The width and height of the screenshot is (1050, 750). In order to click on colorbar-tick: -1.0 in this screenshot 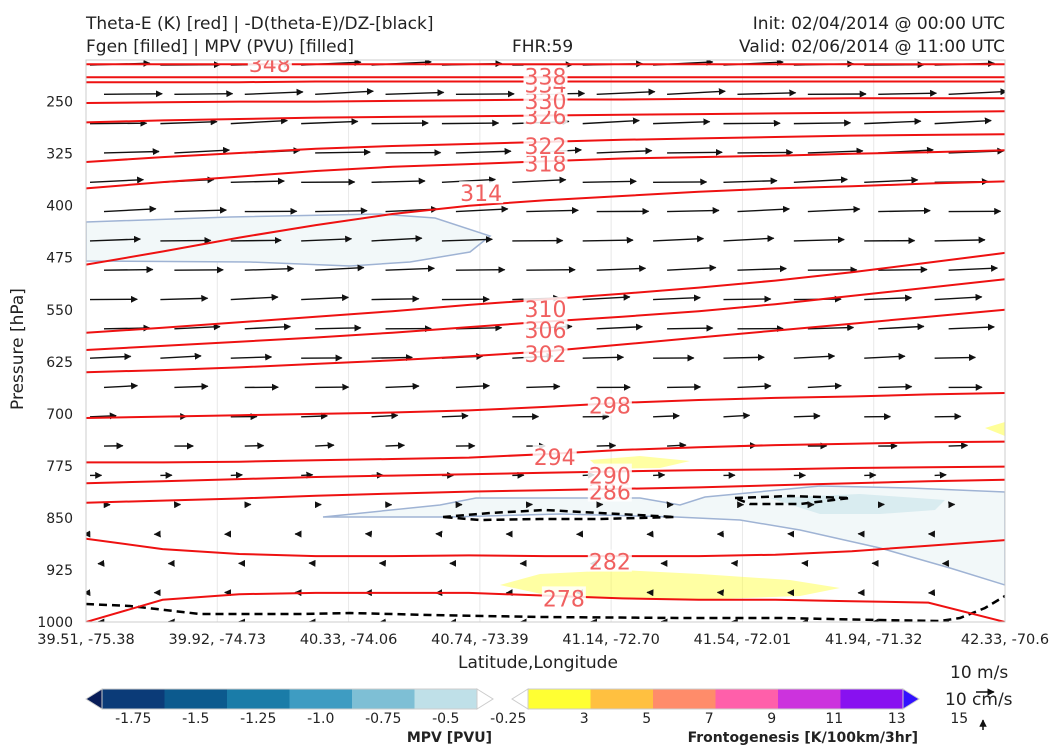, I will do `click(320, 719)`.